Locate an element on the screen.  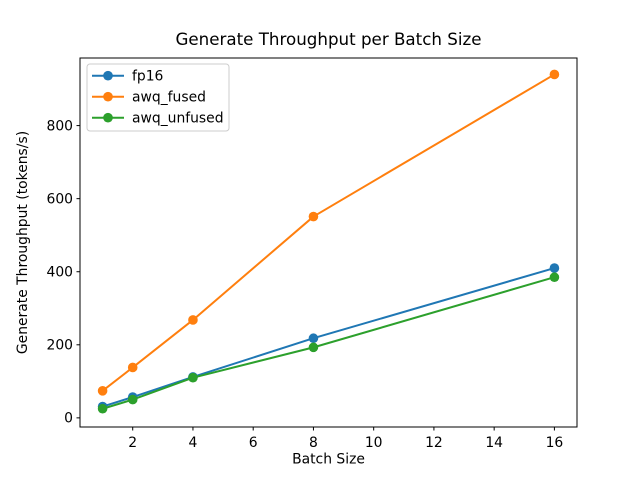
y-axis-label: Generate Throughput (tokens/s) is located at coordinates (23, 242).